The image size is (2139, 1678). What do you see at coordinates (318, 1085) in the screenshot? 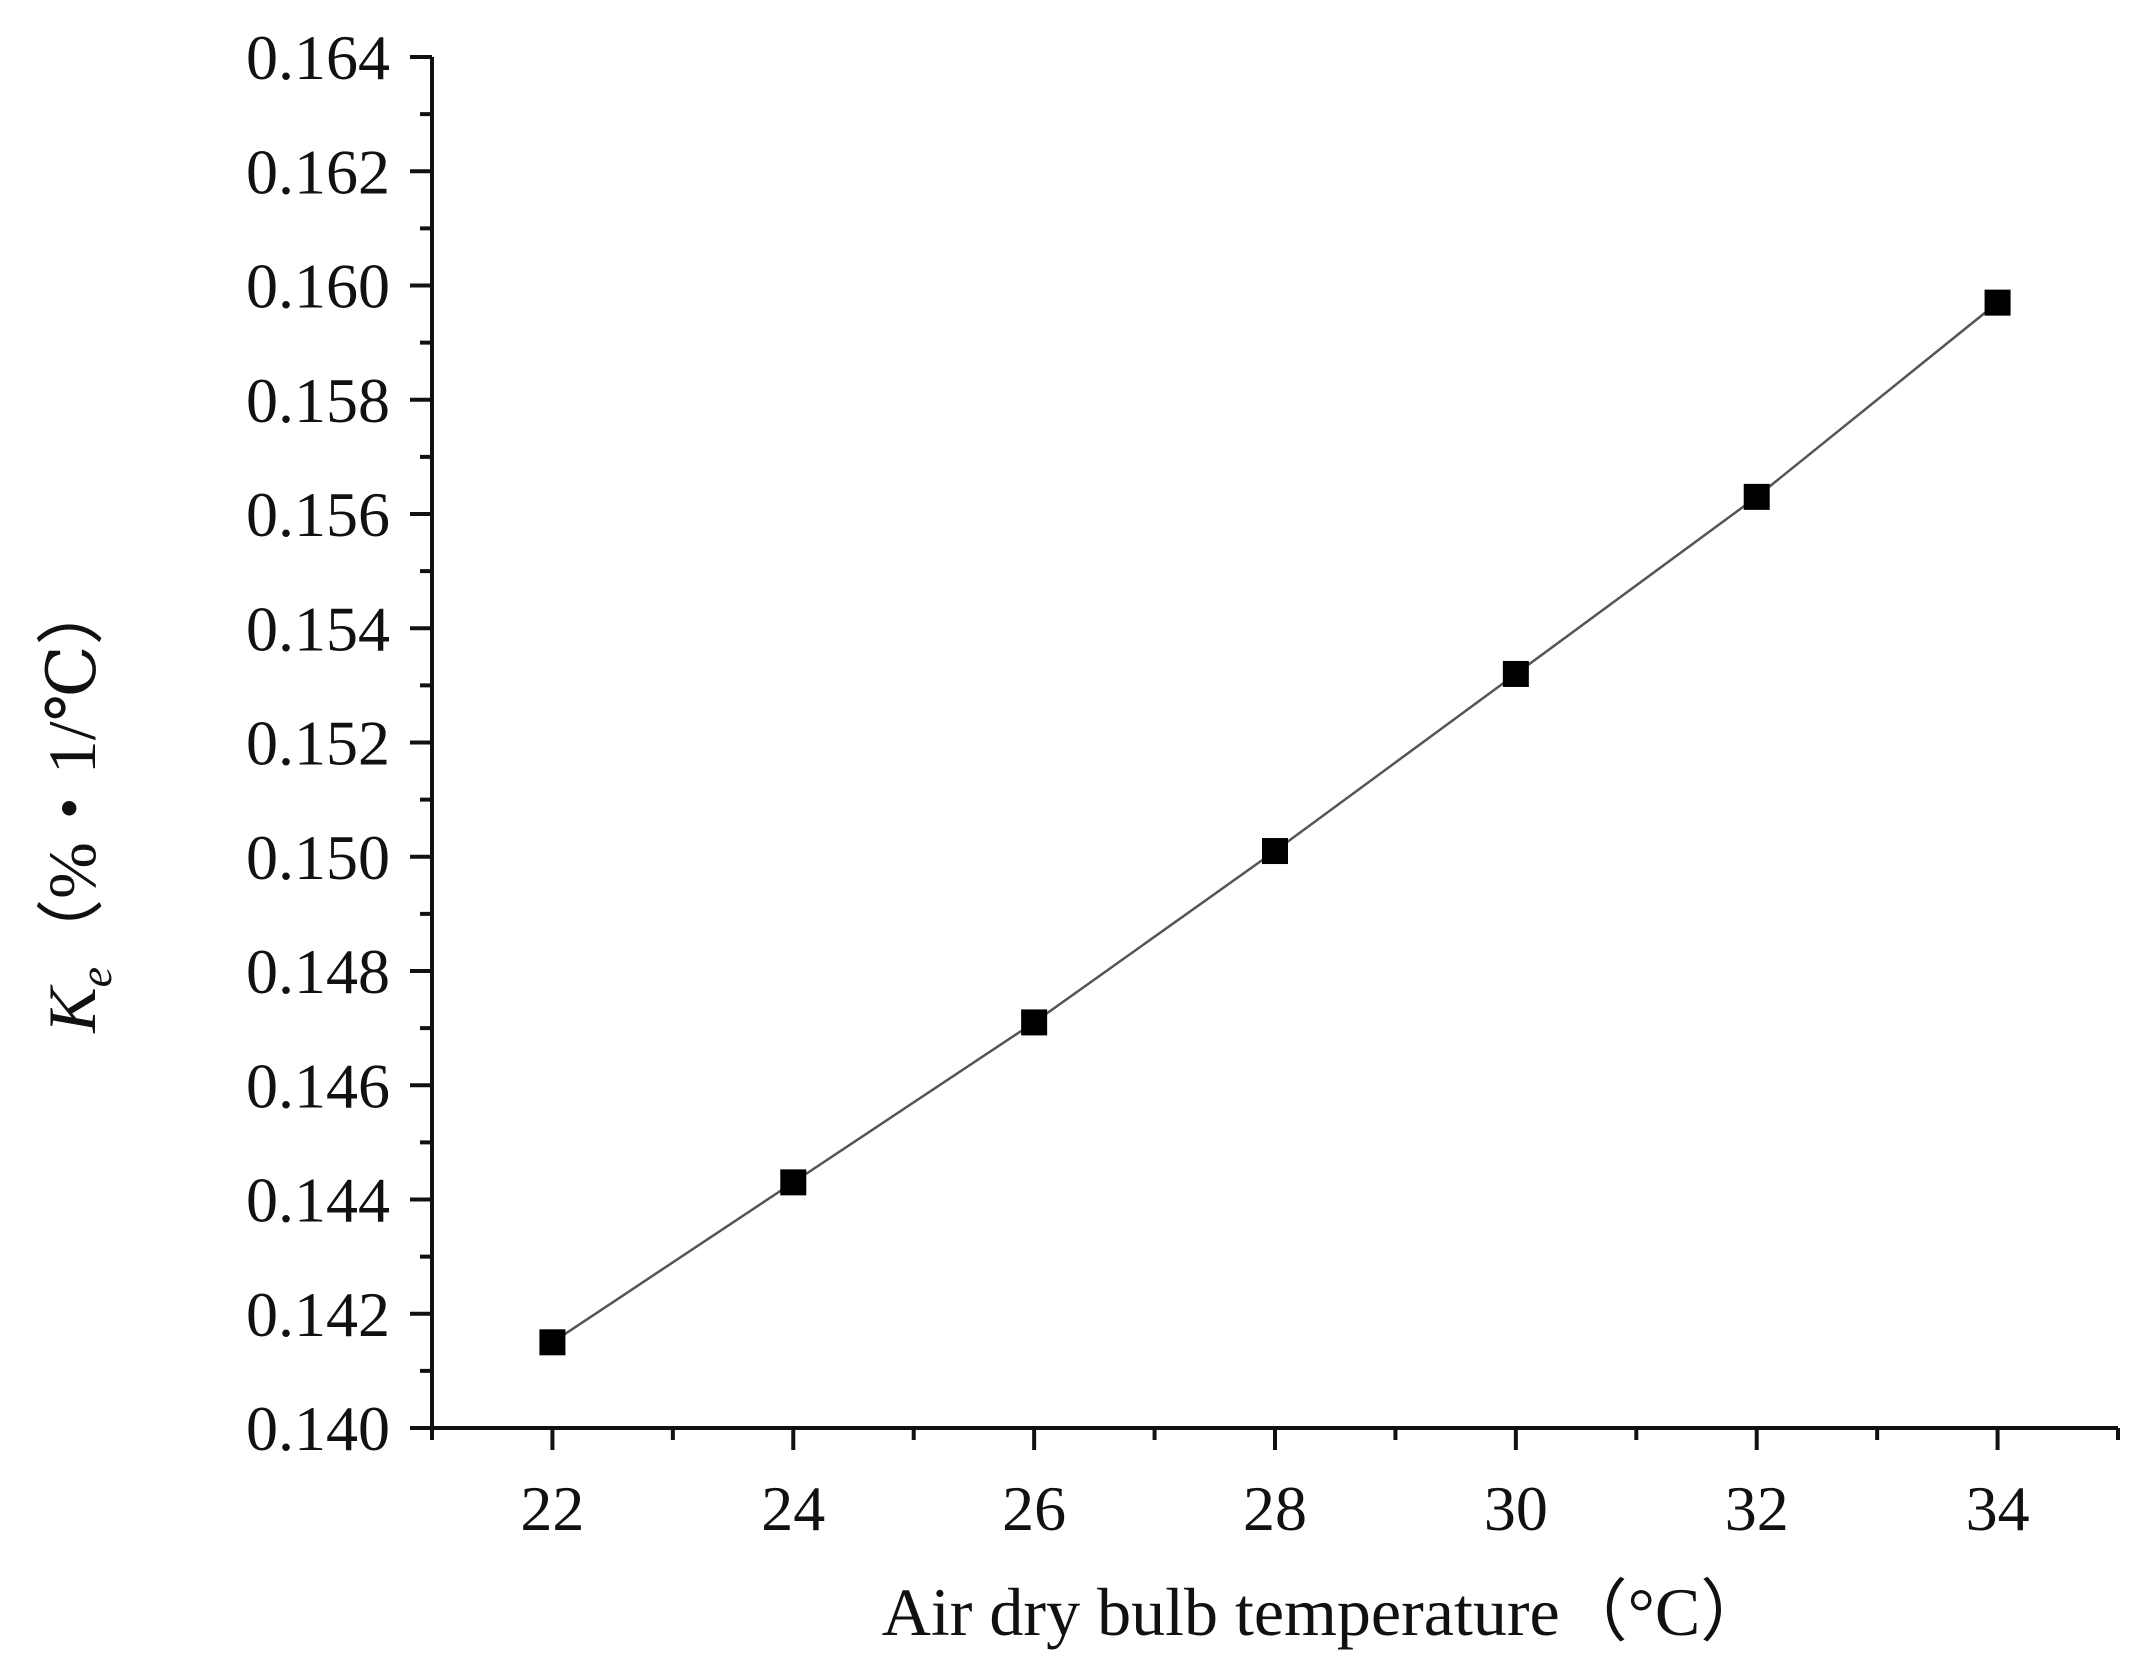
I see `y-tick-label: 0.146` at bounding box center [318, 1085].